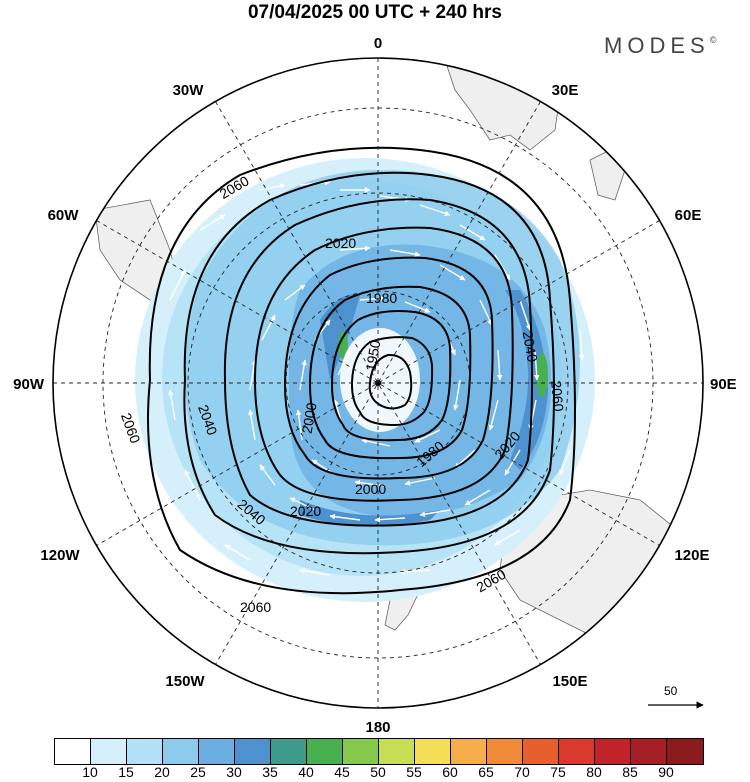 The width and height of the screenshot is (750, 782). Describe the element at coordinates (64, 215) in the screenshot. I see `lon-label-60w: 60W` at that location.